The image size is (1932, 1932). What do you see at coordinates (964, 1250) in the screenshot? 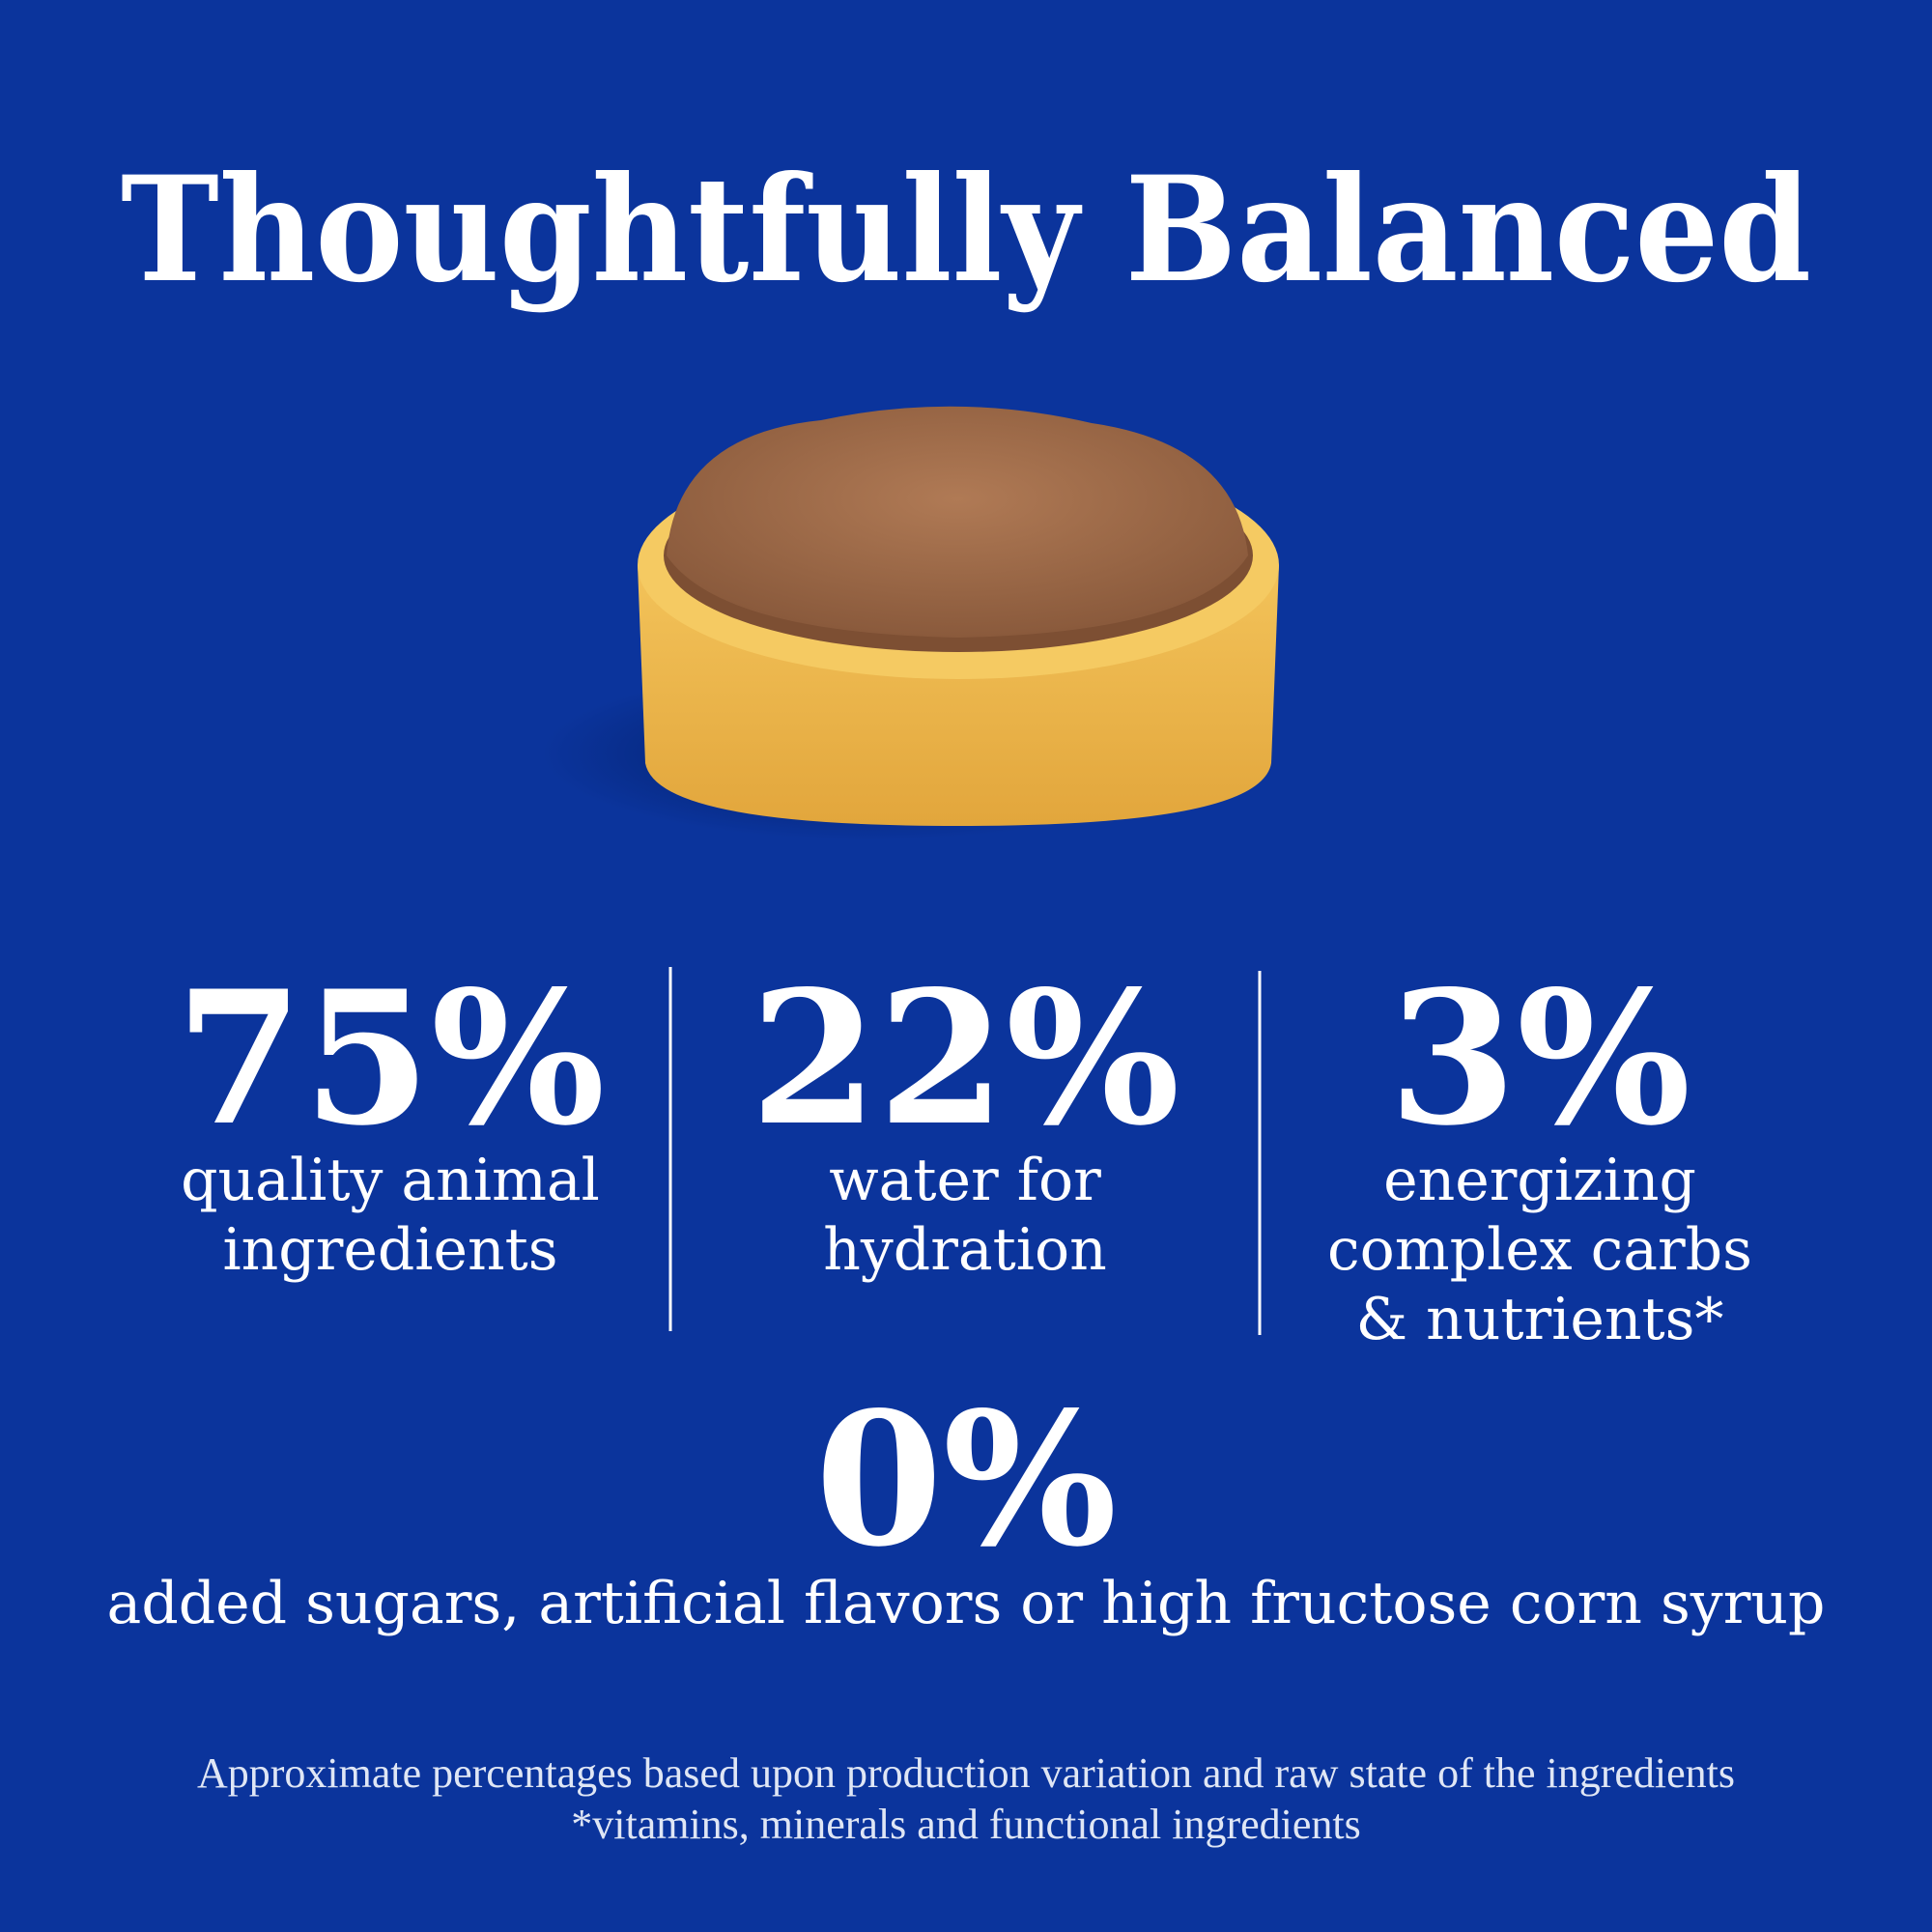
I see `stat-label: hydration` at bounding box center [964, 1250].